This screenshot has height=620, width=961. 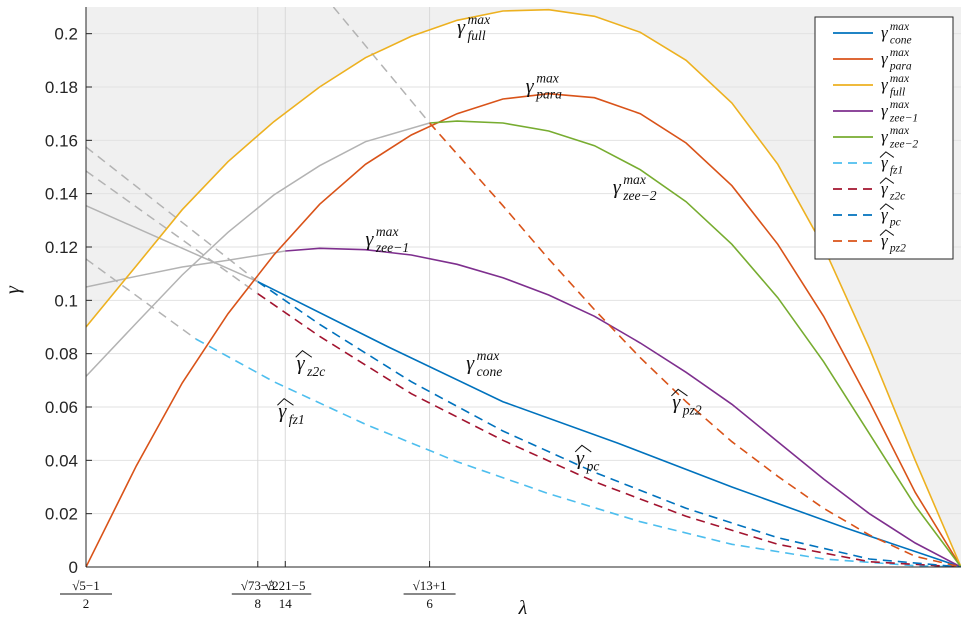 What do you see at coordinates (297, 419) in the screenshot?
I see `label-subscript: fz1` at bounding box center [297, 419].